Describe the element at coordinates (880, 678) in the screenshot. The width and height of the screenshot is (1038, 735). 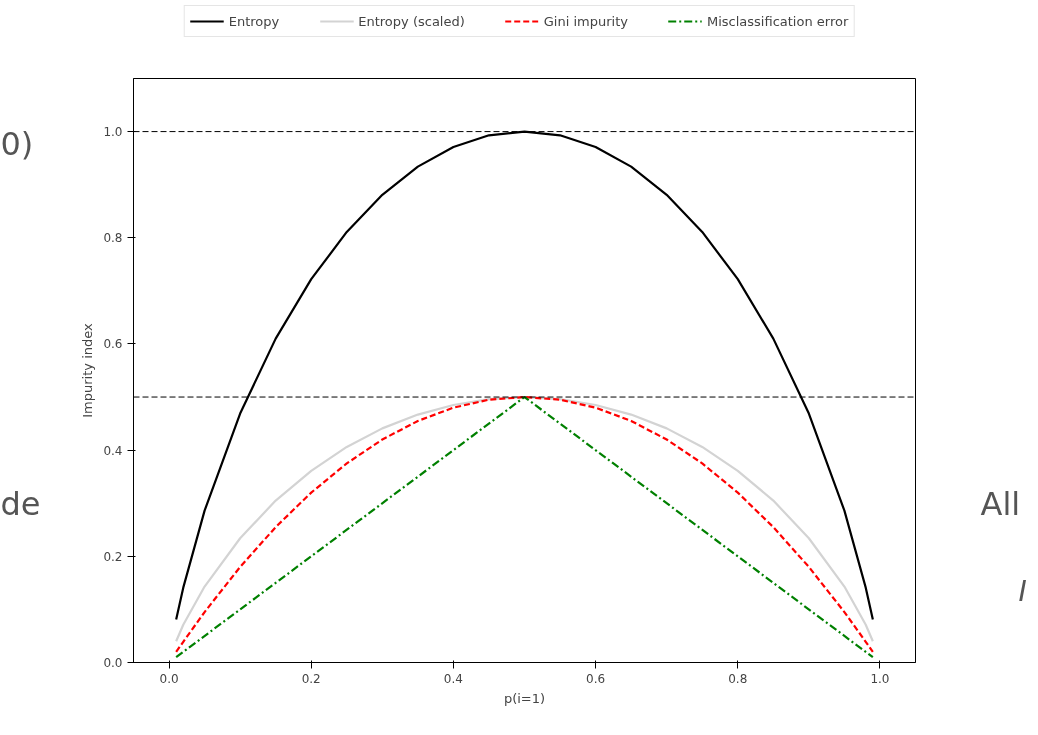
I see `x-tick-label: 1.0` at that location.